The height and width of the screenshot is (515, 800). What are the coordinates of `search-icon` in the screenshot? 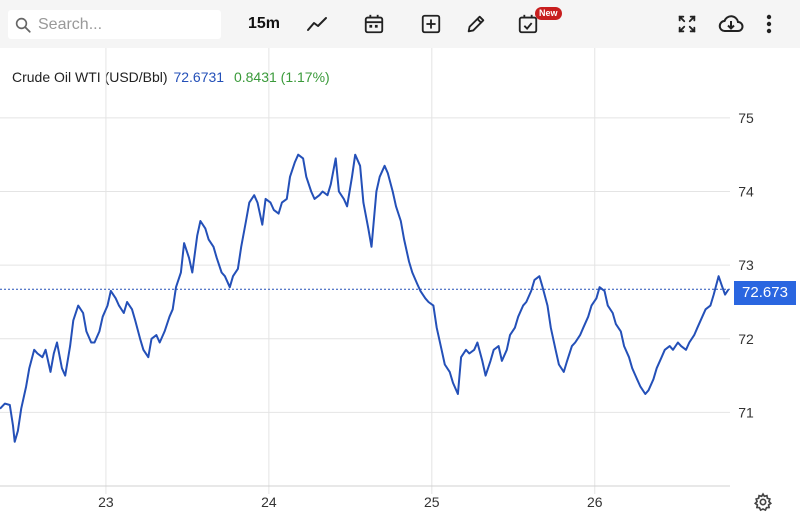 It's located at (23, 25).